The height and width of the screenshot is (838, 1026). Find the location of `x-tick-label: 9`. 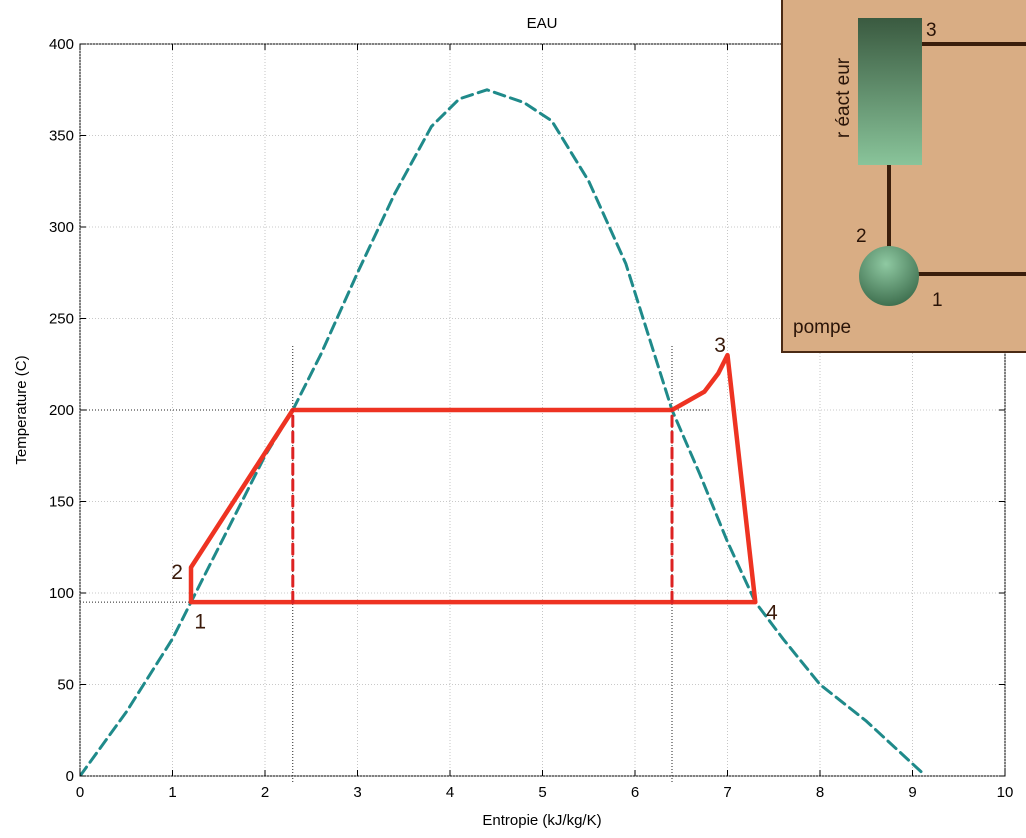

x-tick-label: 9 is located at coordinates (912, 792).